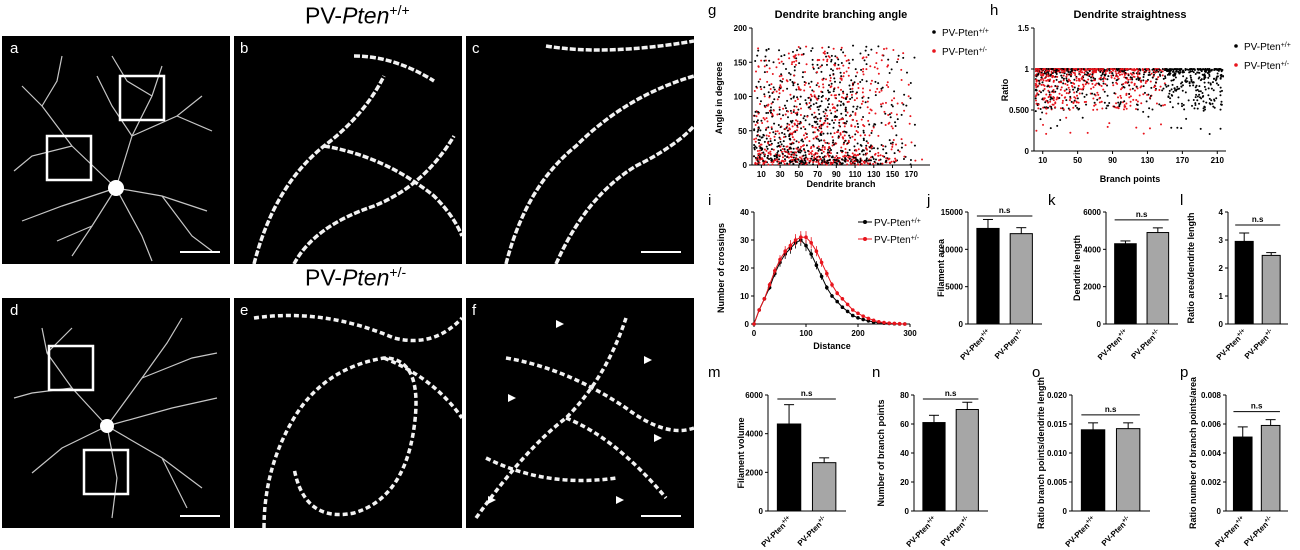 The height and width of the screenshot is (550, 1300). I want to click on micrograph-d: d, so click(116, 413).